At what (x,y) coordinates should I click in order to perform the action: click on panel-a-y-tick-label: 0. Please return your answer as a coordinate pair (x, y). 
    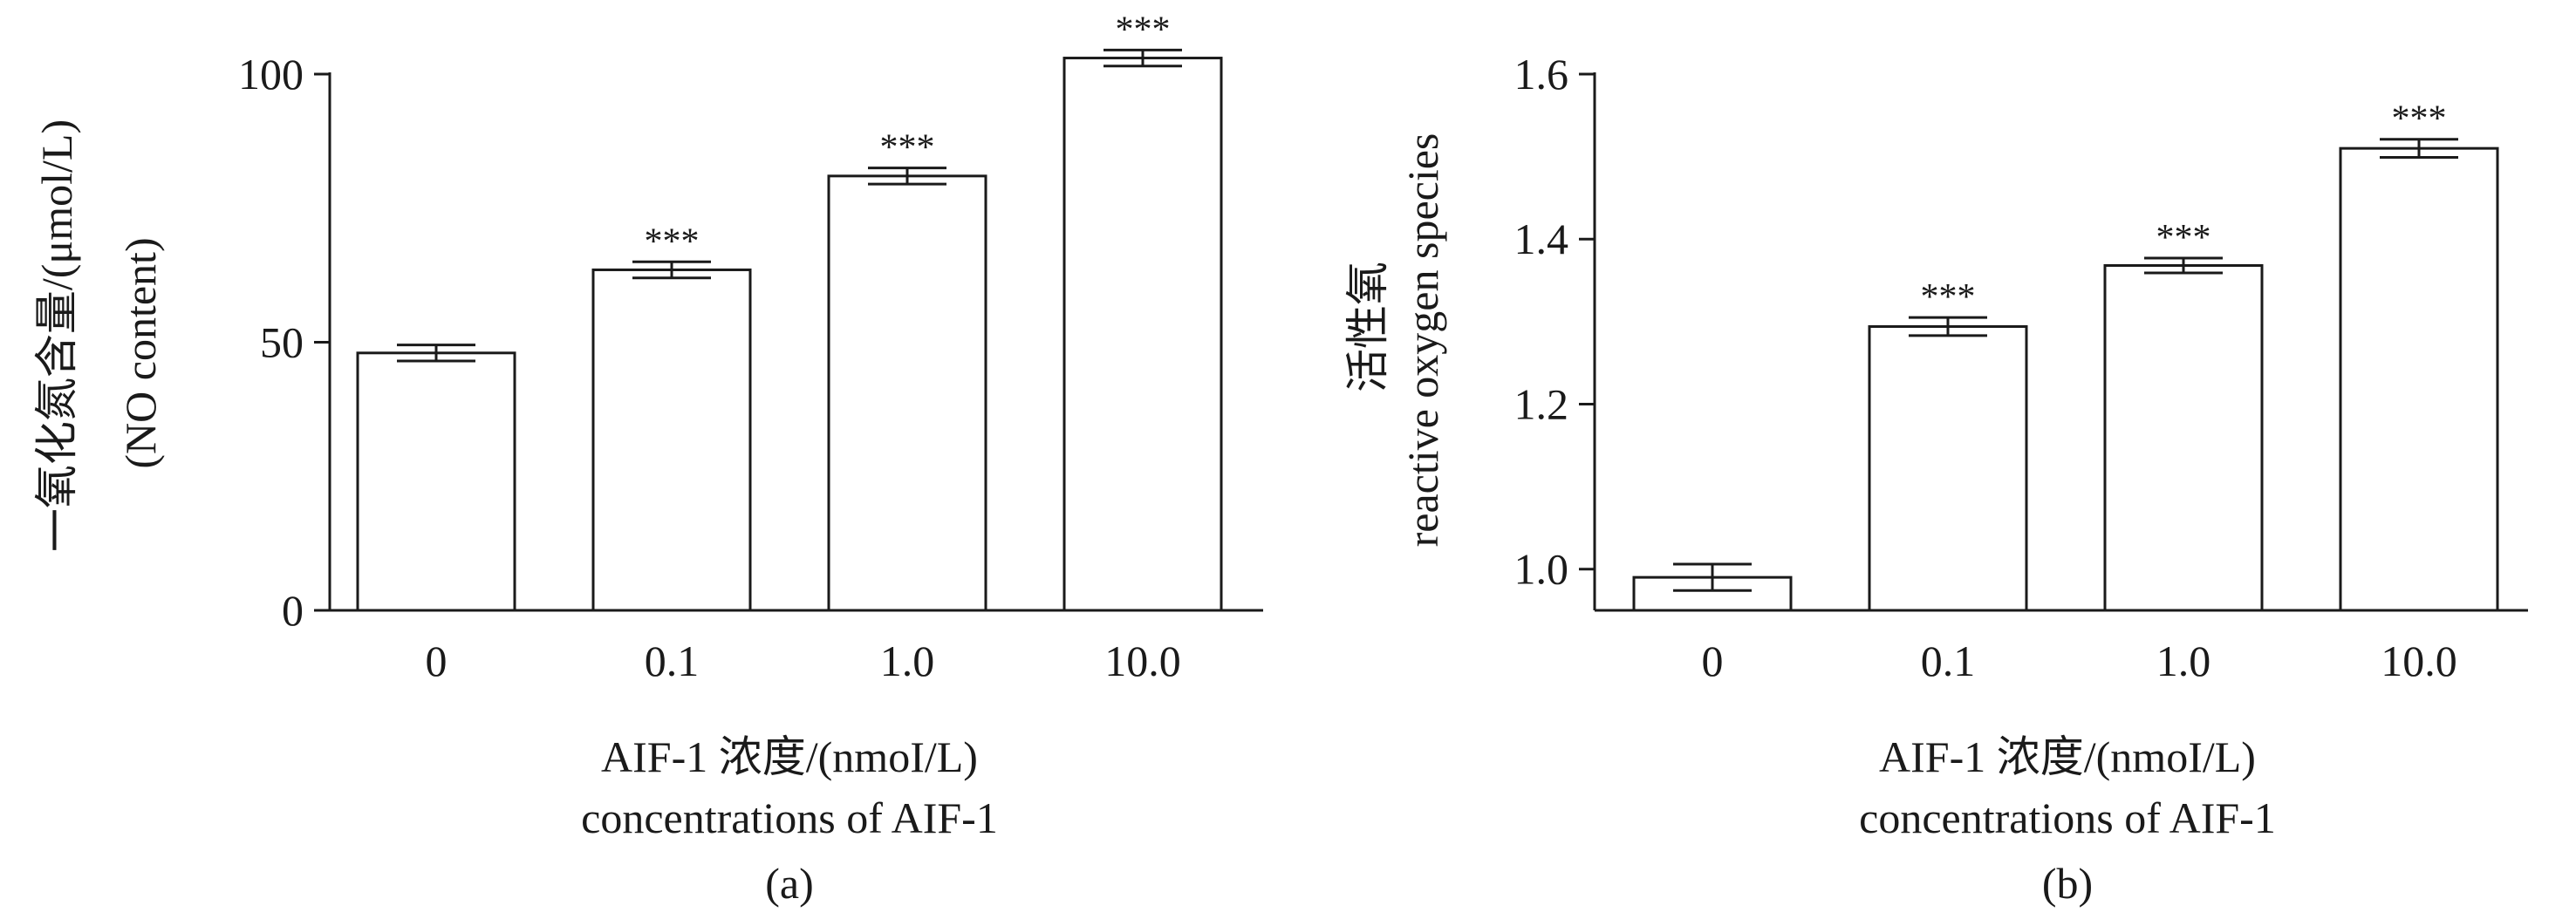
    Looking at the image, I should click on (293, 610).